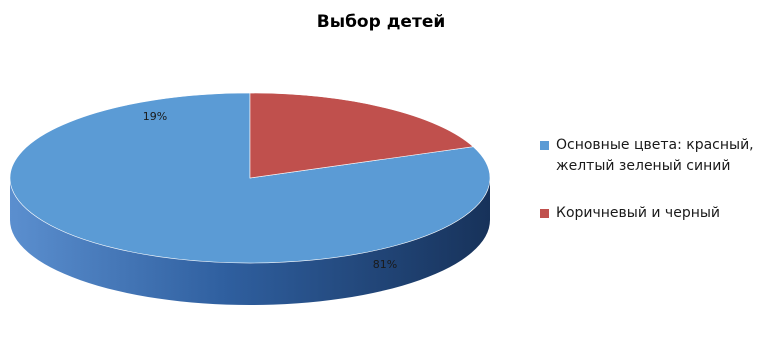 This screenshot has height=343, width=762. Describe the element at coordinates (155, 116) in the screenshot. I see `slice-label-1: 19%` at that location.